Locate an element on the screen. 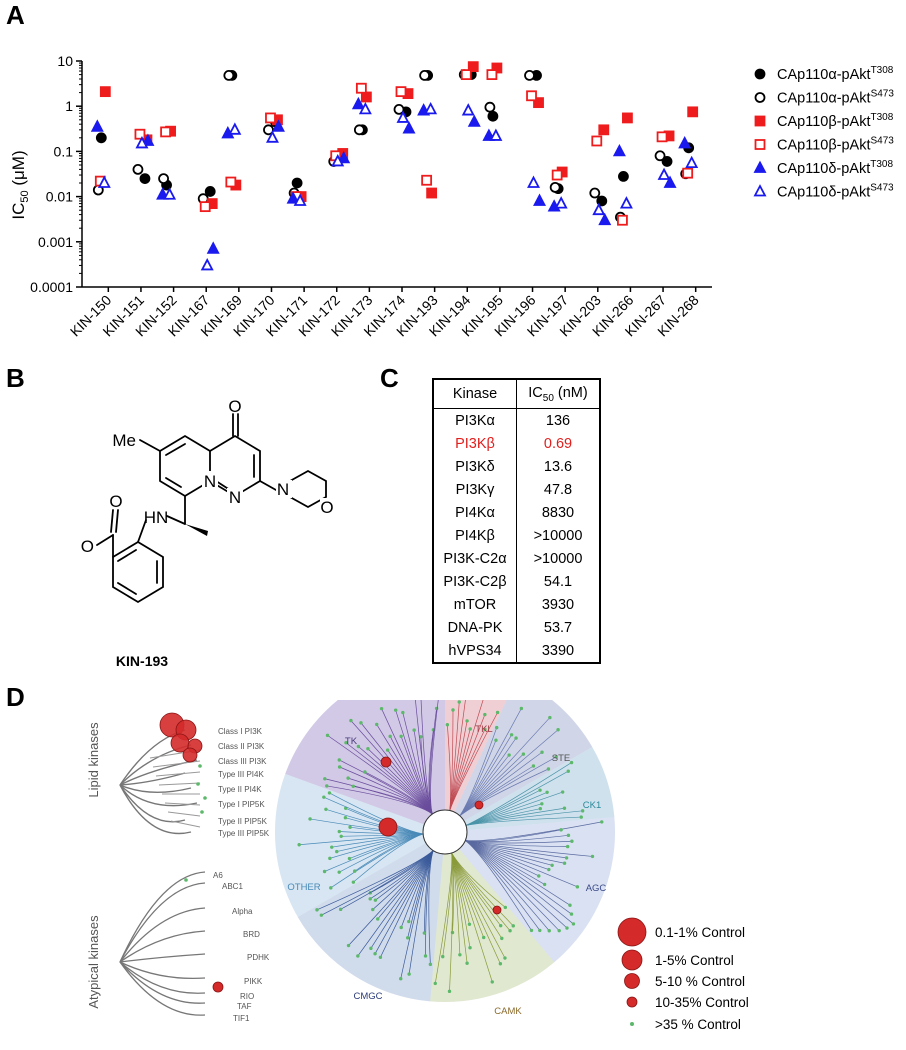 The height and width of the screenshot is (1050, 906). y-tick-label: 10 is located at coordinates (65, 61).